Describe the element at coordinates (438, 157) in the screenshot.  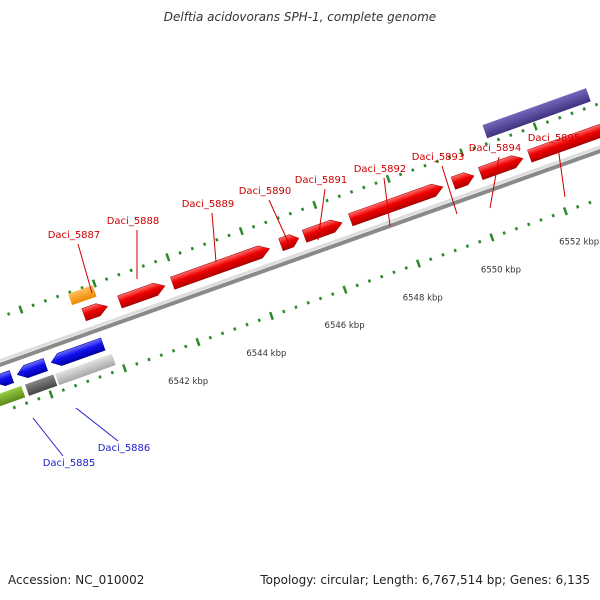
I see `forward-gene-label: Daci_5893` at that location.